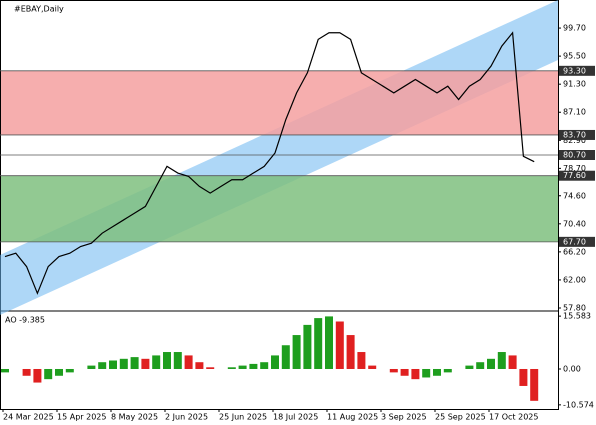  What do you see at coordinates (243, 417) in the screenshot?
I see `x-tick-label: 25 Jun 2025` at bounding box center [243, 417].